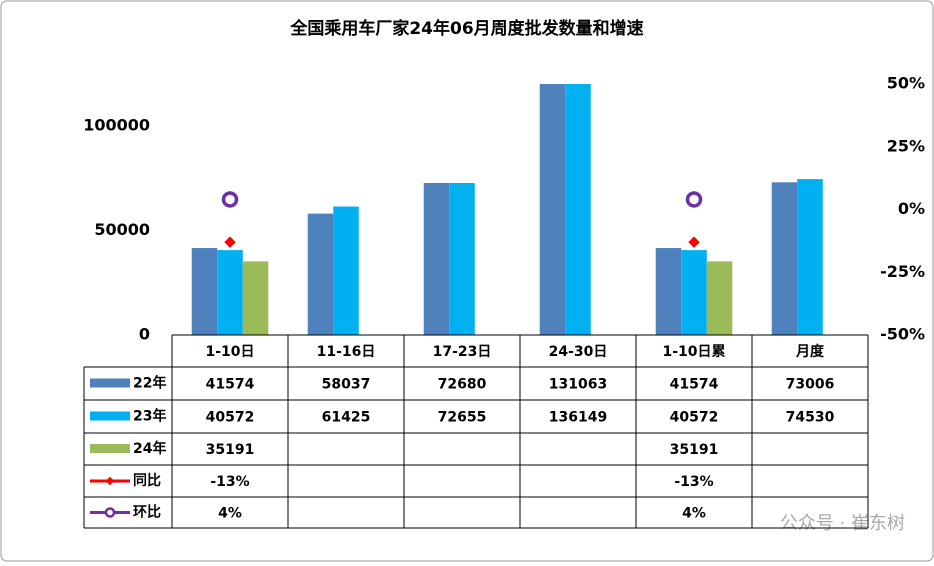 Image resolution: width=934 pixels, height=566 pixels. Describe the element at coordinates (578, 418) in the screenshot. I see `table-cell: 136149` at that location.